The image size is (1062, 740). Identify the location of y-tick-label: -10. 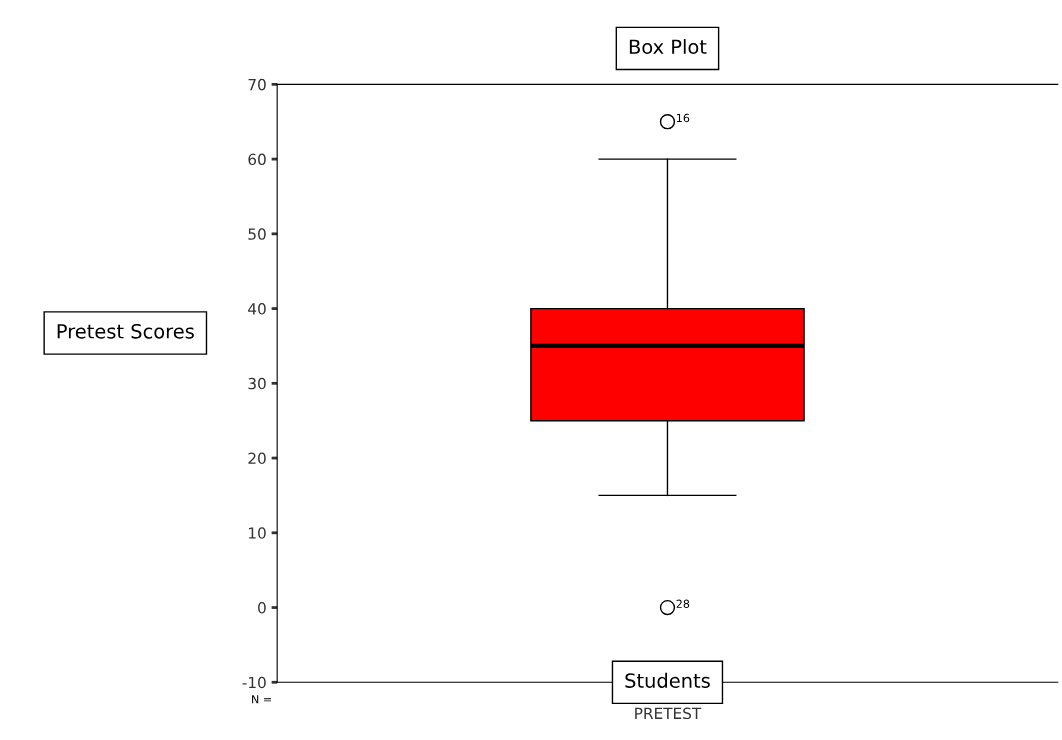
(254, 682).